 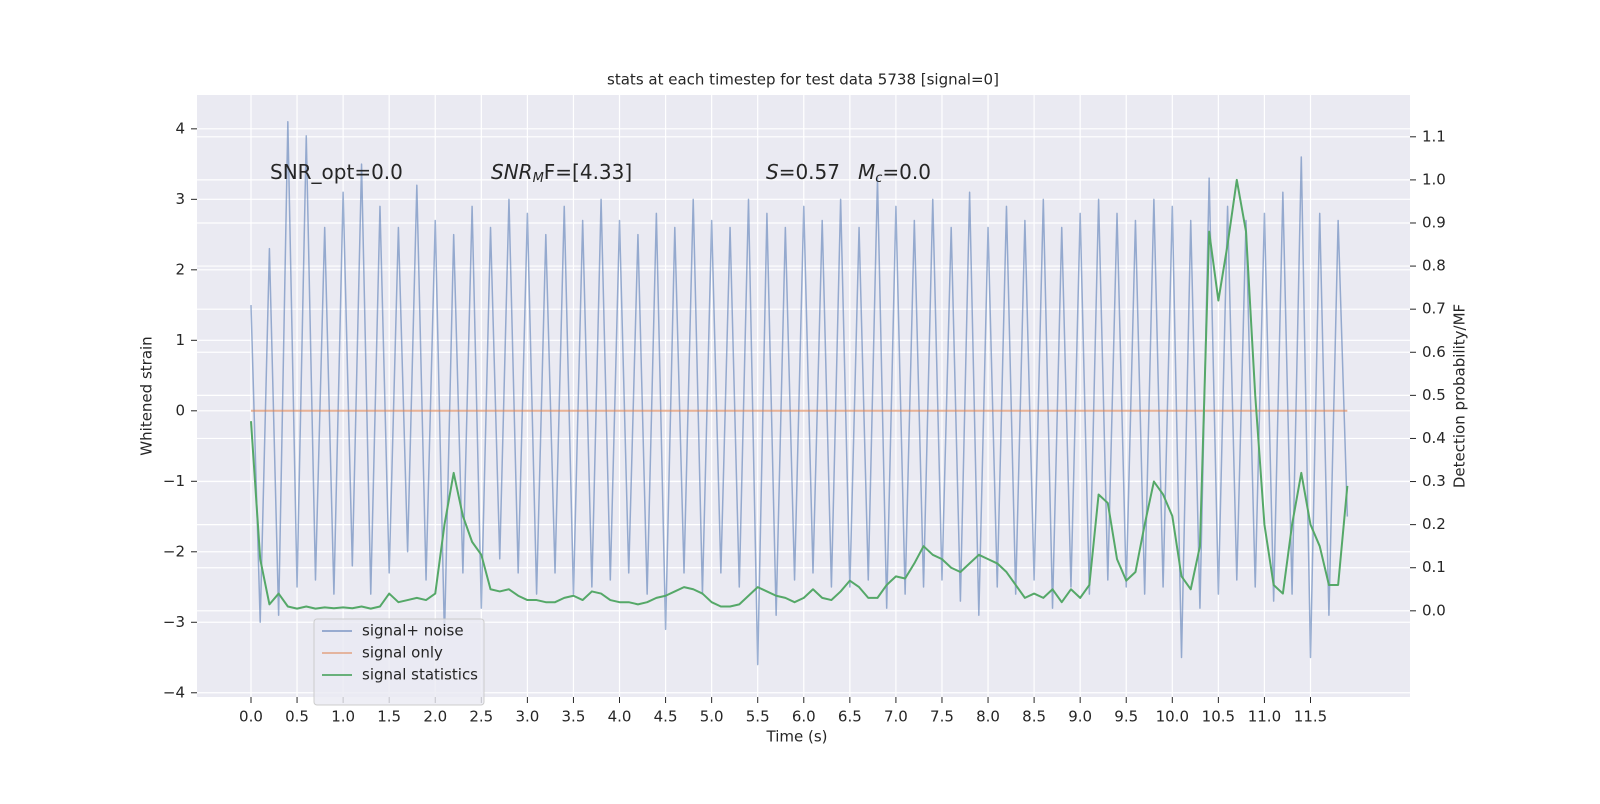 I want to click on annotation-part: F=[4.33], so click(x=588, y=172).